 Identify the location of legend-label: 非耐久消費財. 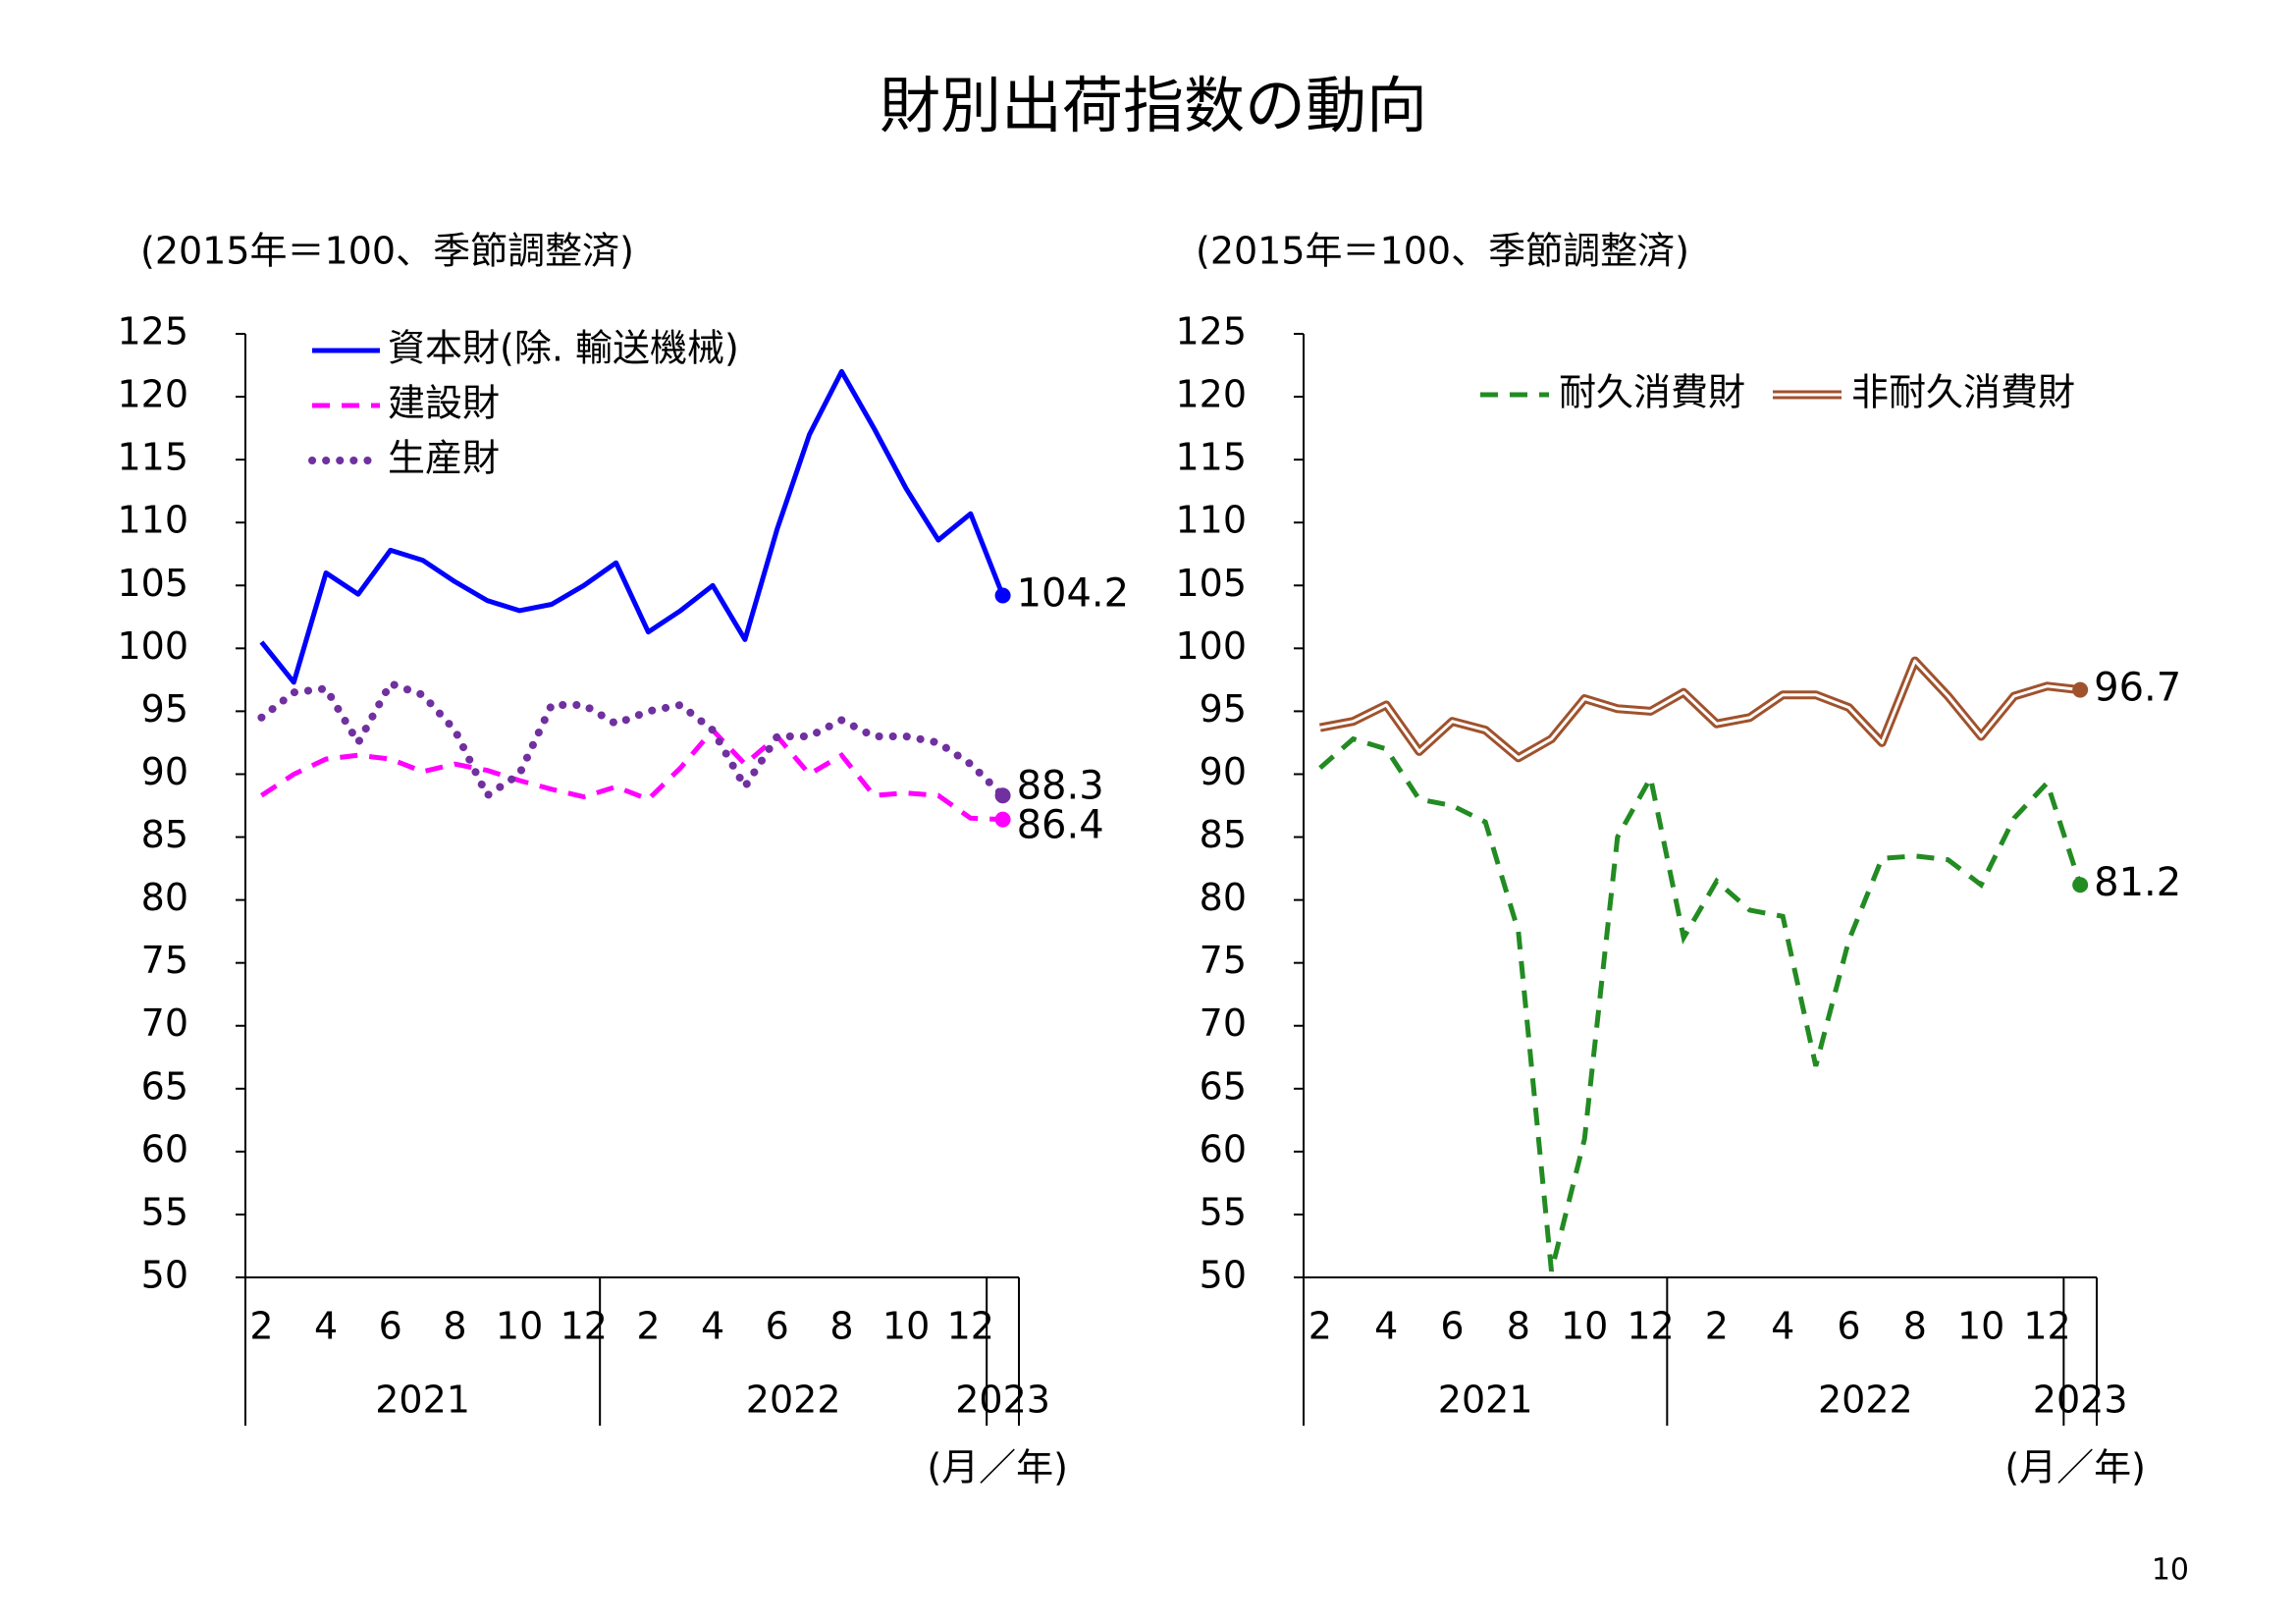
(1963, 392).